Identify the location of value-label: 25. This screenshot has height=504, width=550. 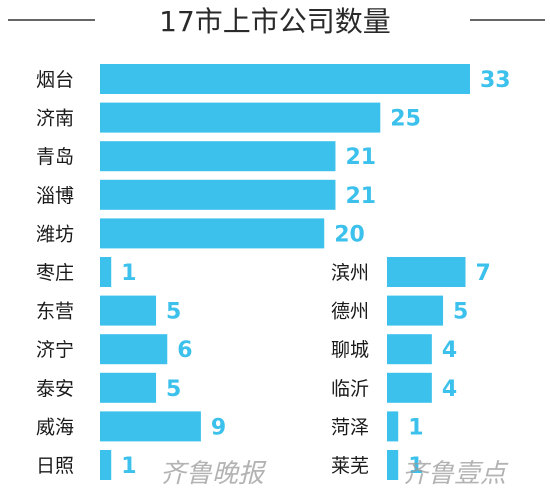
(405, 119).